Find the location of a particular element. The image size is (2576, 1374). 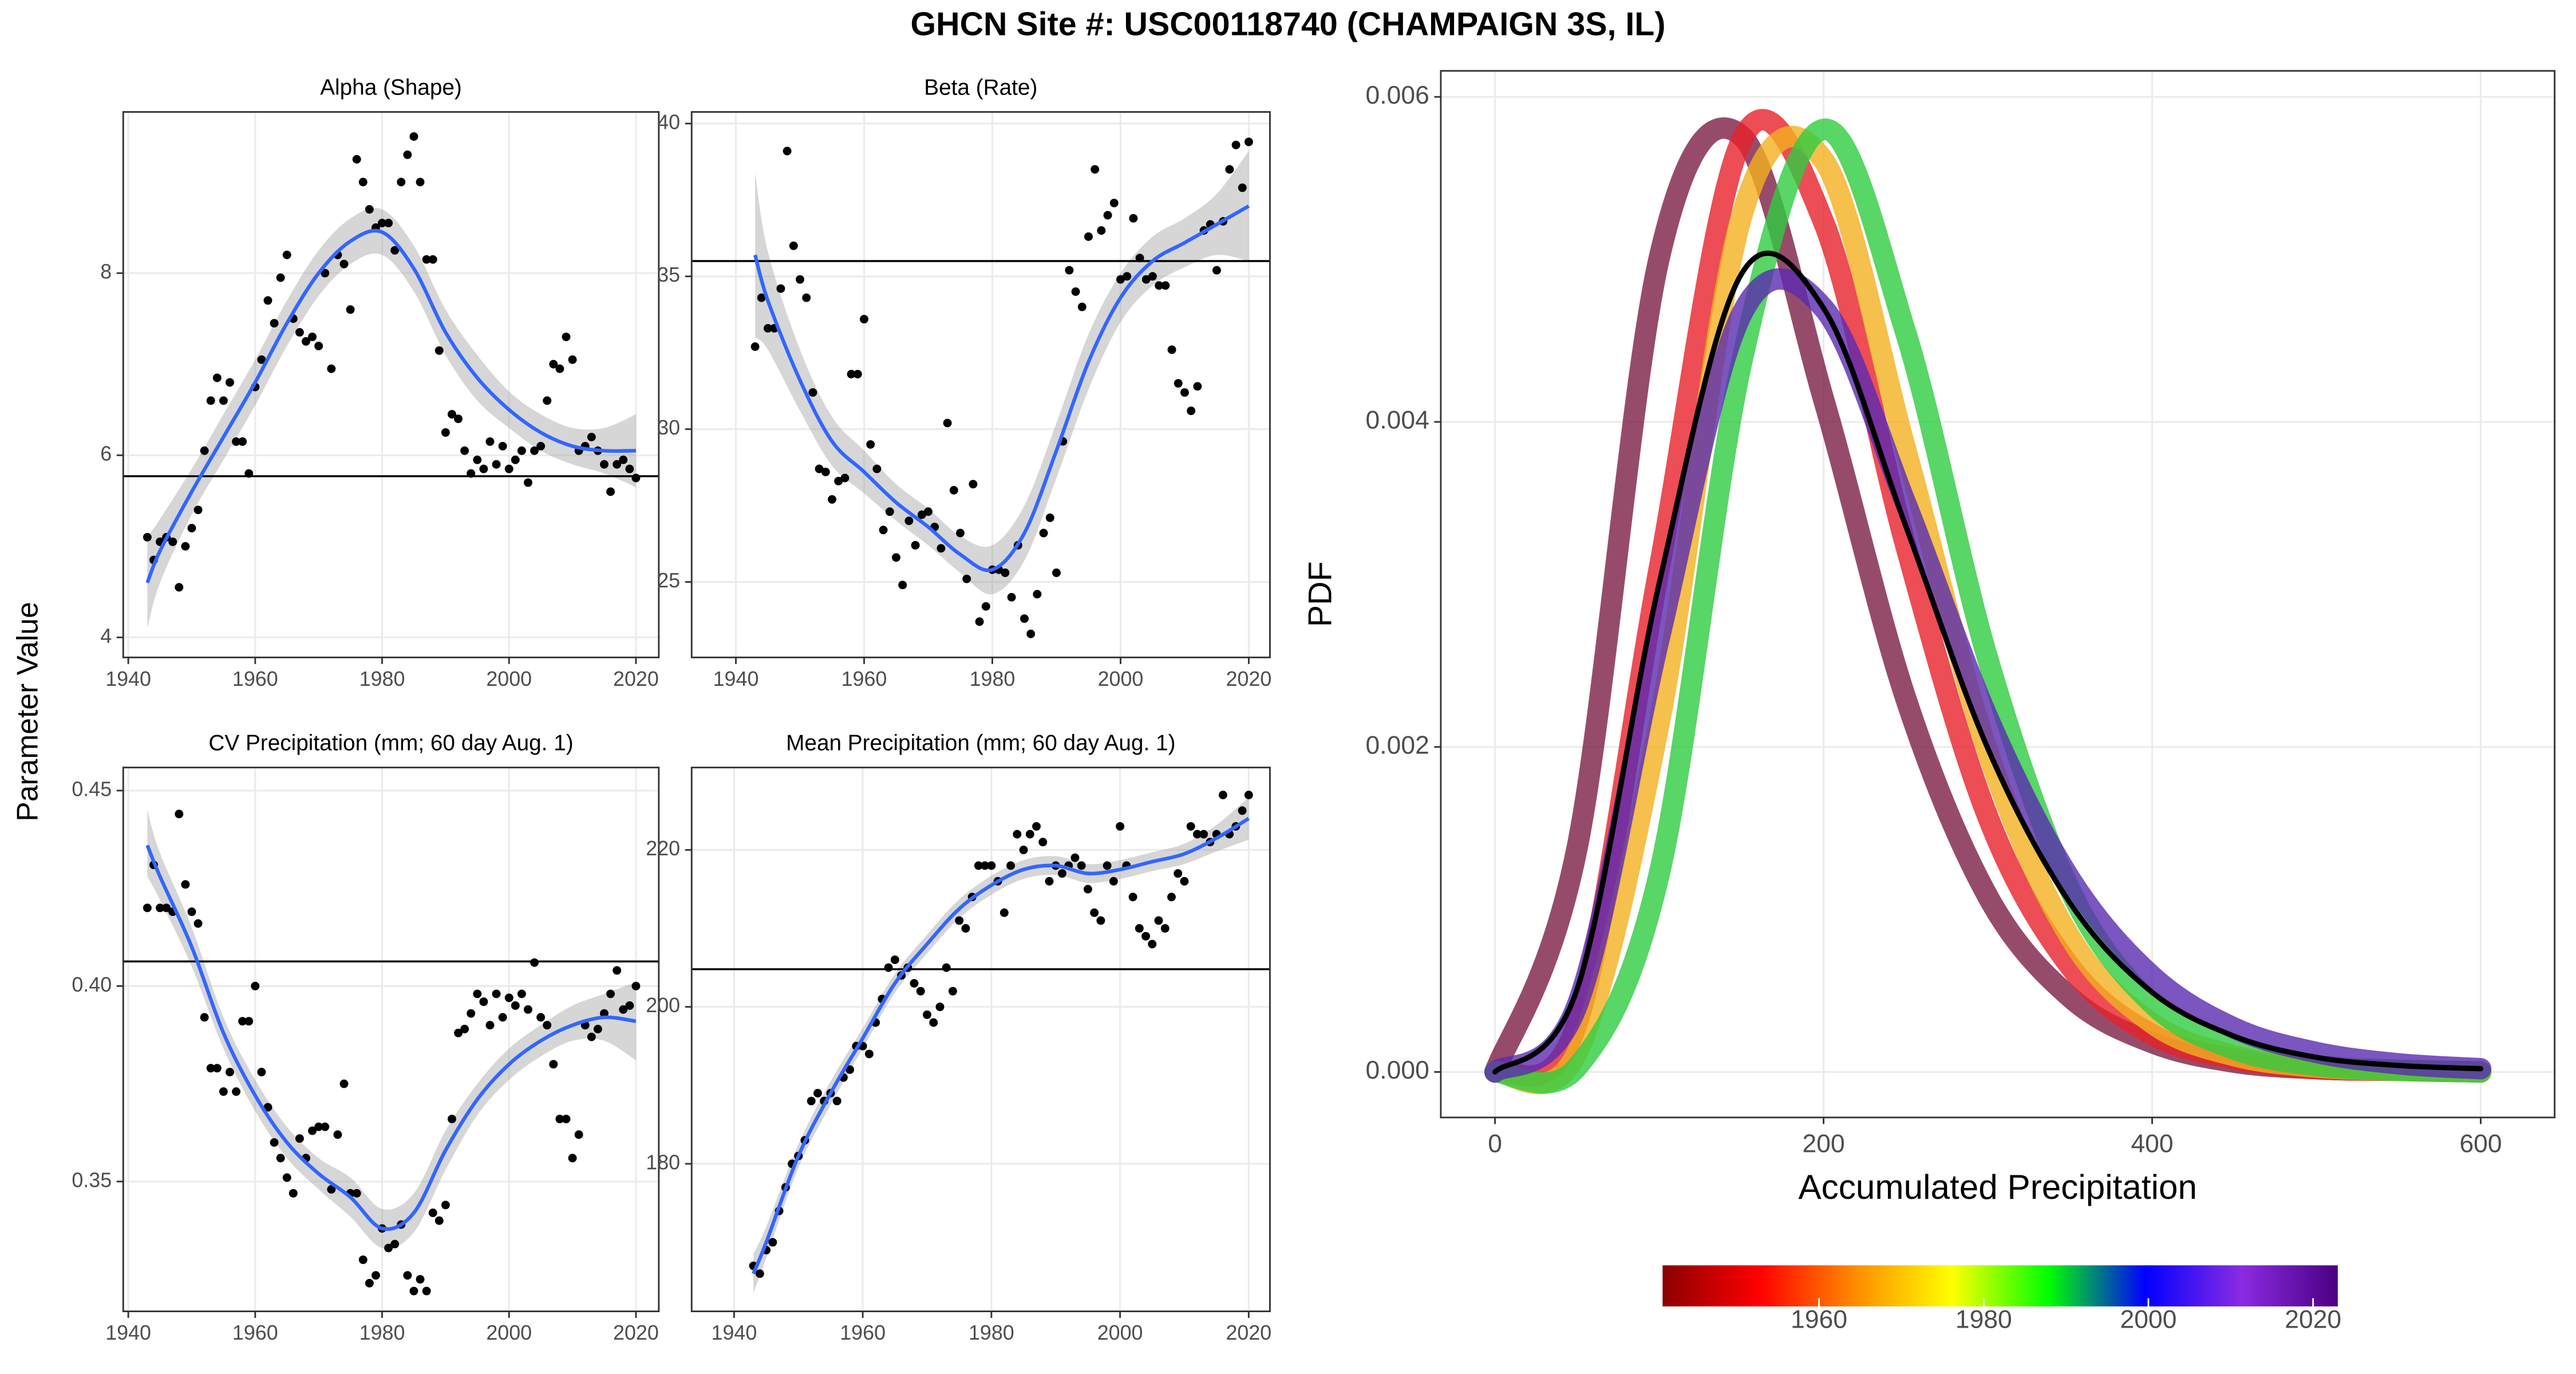

x-tick-label: 1980 is located at coordinates (993, 679).